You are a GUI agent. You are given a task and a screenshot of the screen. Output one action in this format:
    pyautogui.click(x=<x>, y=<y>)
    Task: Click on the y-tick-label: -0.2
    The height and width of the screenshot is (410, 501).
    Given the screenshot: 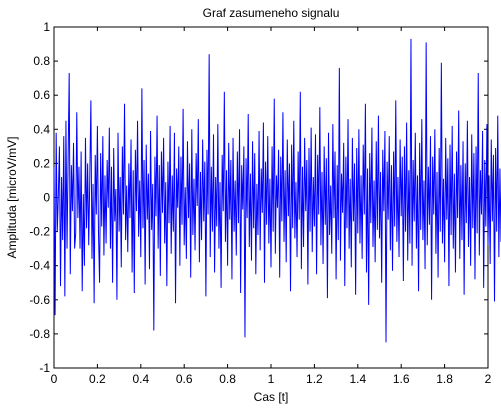 What is the action you would take?
    pyautogui.click(x=39, y=232)
    